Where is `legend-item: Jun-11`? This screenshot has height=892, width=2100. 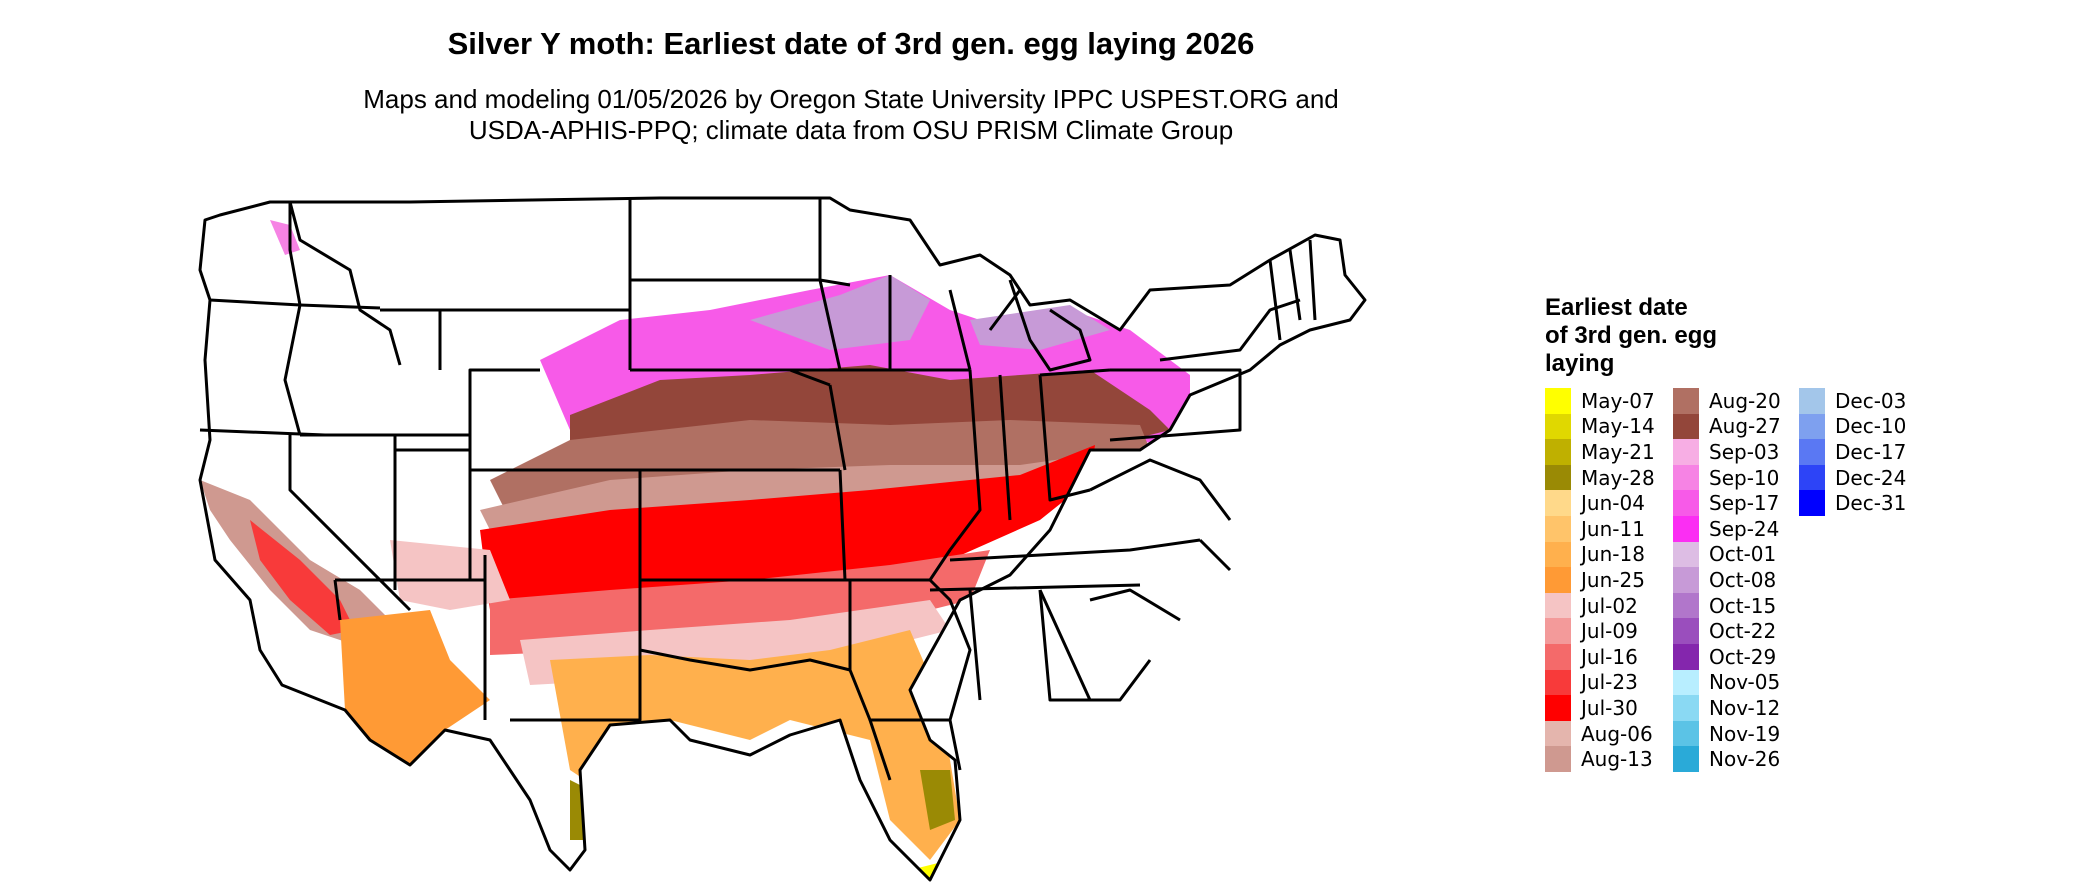
legend-item: Jun-11 is located at coordinates (1600, 528).